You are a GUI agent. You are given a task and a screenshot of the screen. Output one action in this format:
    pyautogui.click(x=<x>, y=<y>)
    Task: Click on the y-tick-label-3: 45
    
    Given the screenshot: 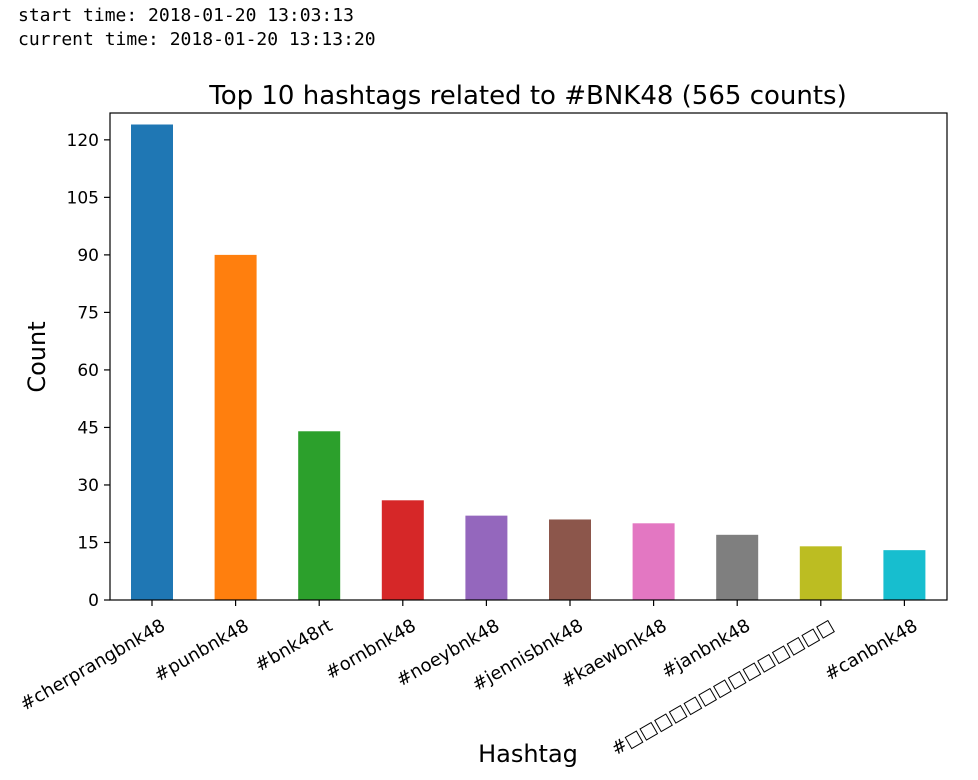 What is the action you would take?
    pyautogui.click(x=88, y=428)
    